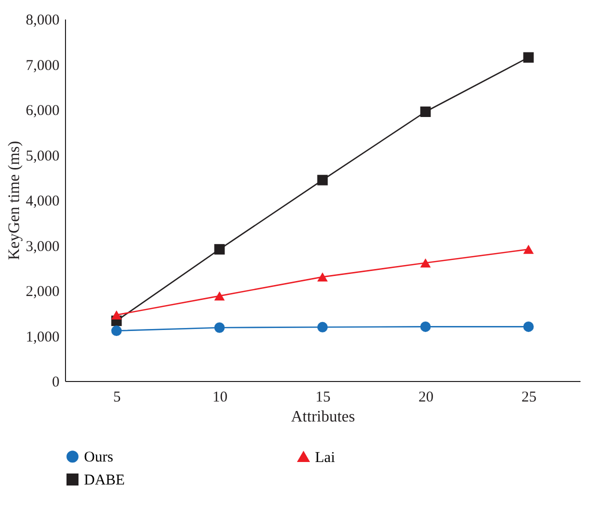 This screenshot has height=506, width=615. What do you see at coordinates (220, 398) in the screenshot?
I see `x-tick-label: 10` at bounding box center [220, 398].